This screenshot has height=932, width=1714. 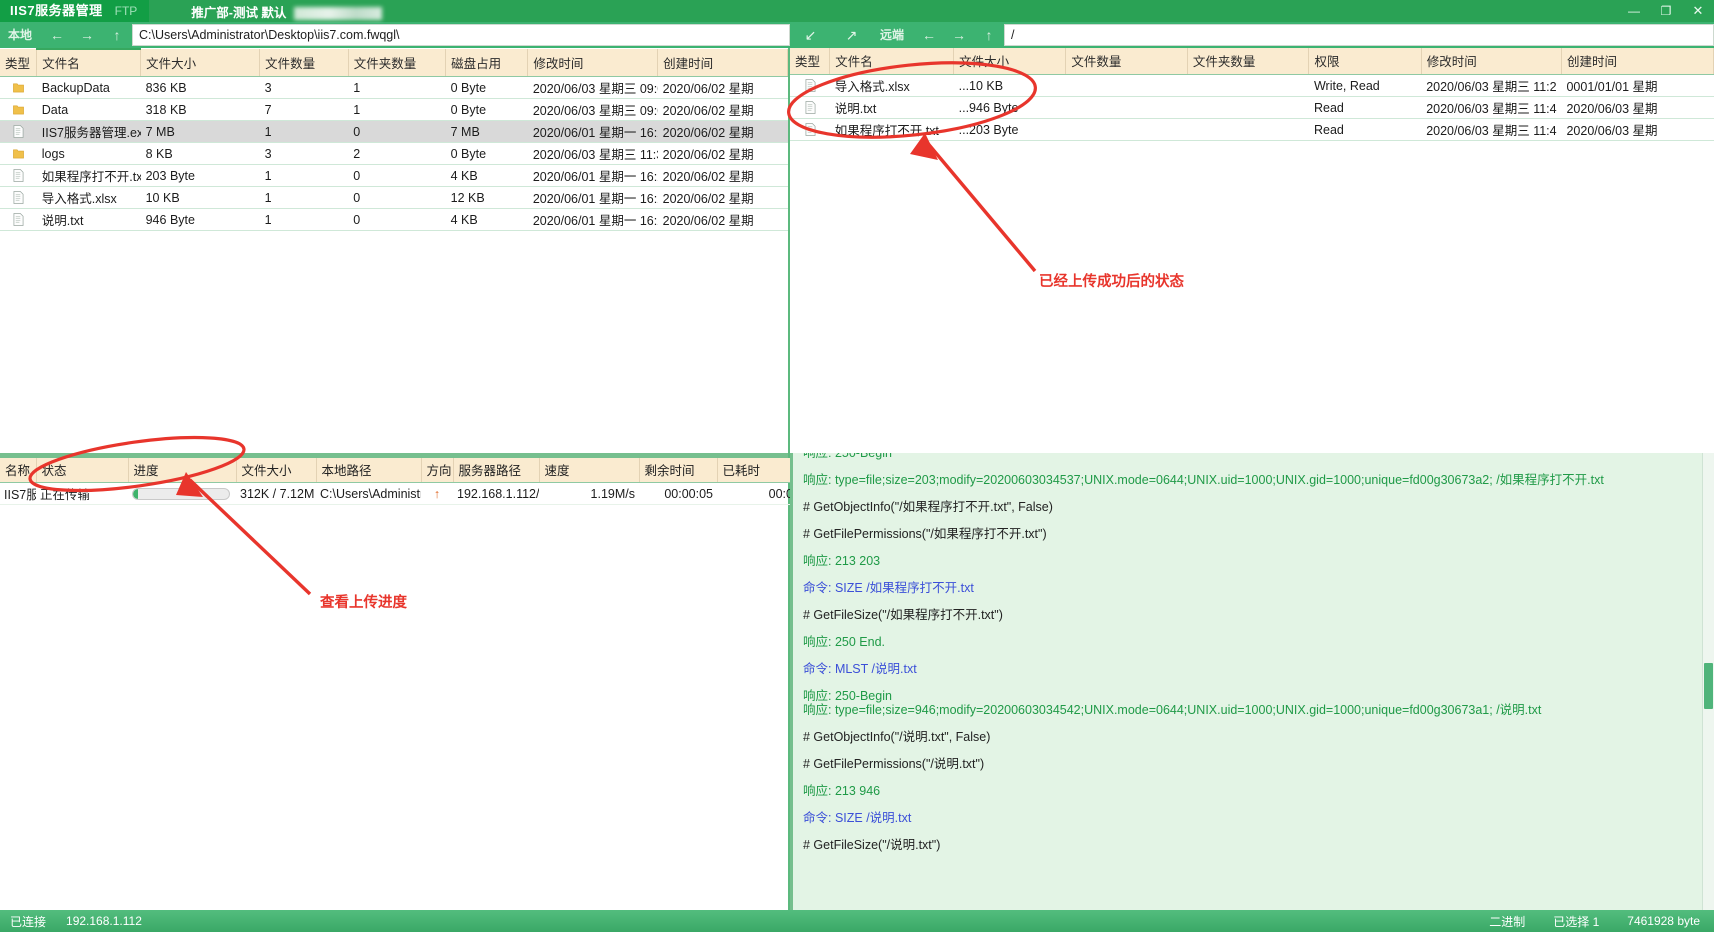 I want to click on remote-path-input: /, so click(x=1359, y=35).